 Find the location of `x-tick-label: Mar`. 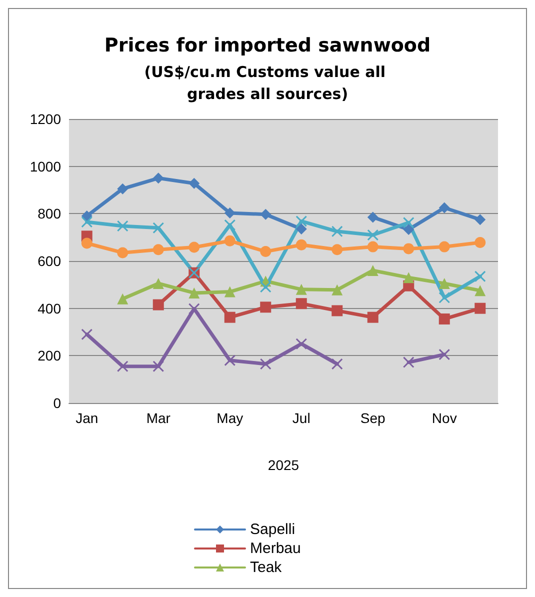

x-tick-label: Mar is located at coordinates (158, 418).